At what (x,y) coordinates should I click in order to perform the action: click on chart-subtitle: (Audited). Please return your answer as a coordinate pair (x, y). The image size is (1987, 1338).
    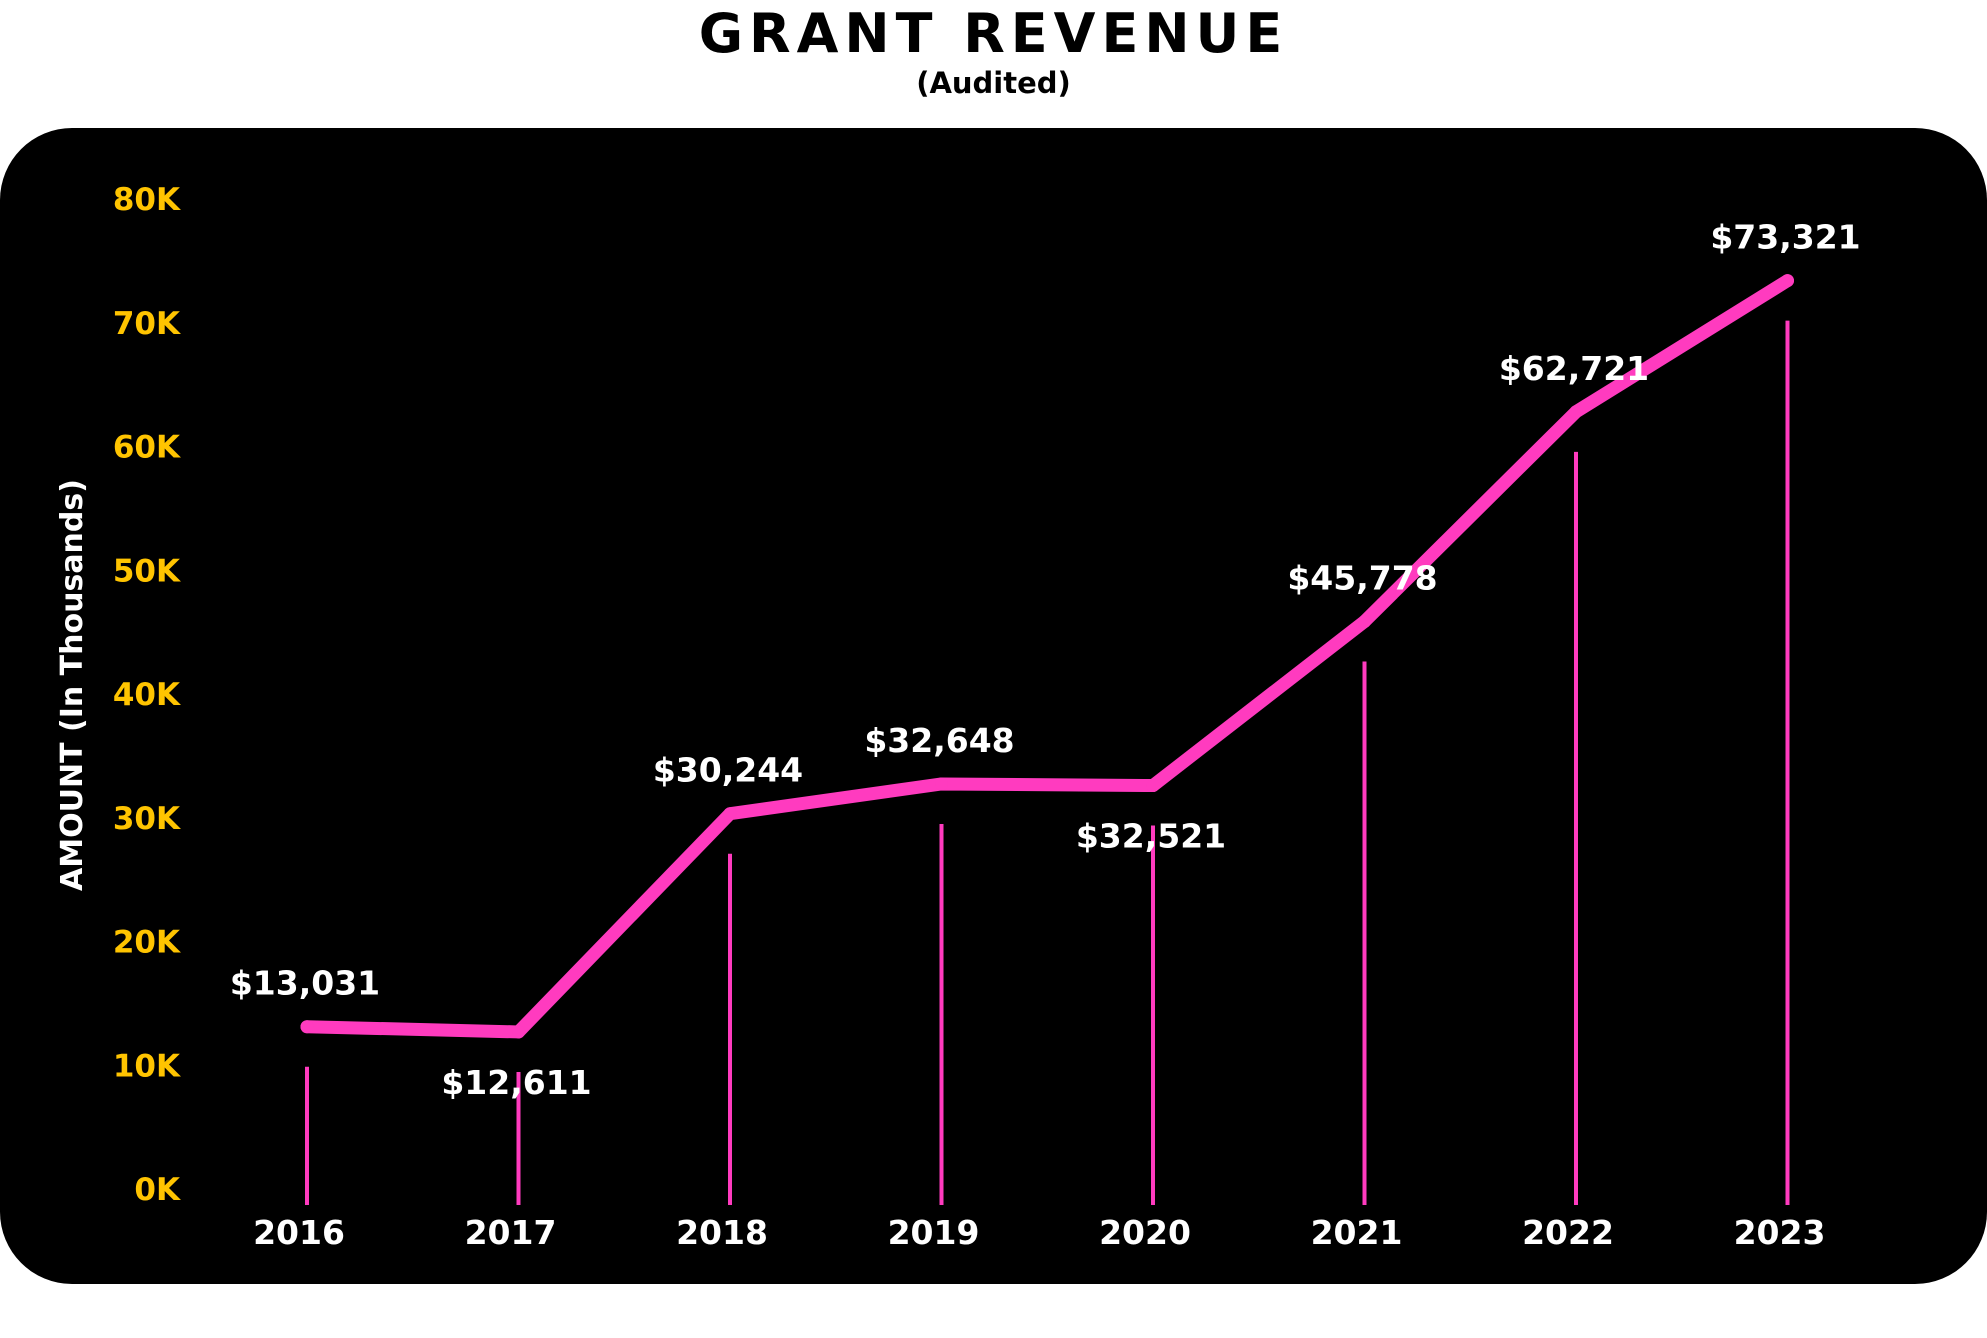
    Looking at the image, I should click on (993, 83).